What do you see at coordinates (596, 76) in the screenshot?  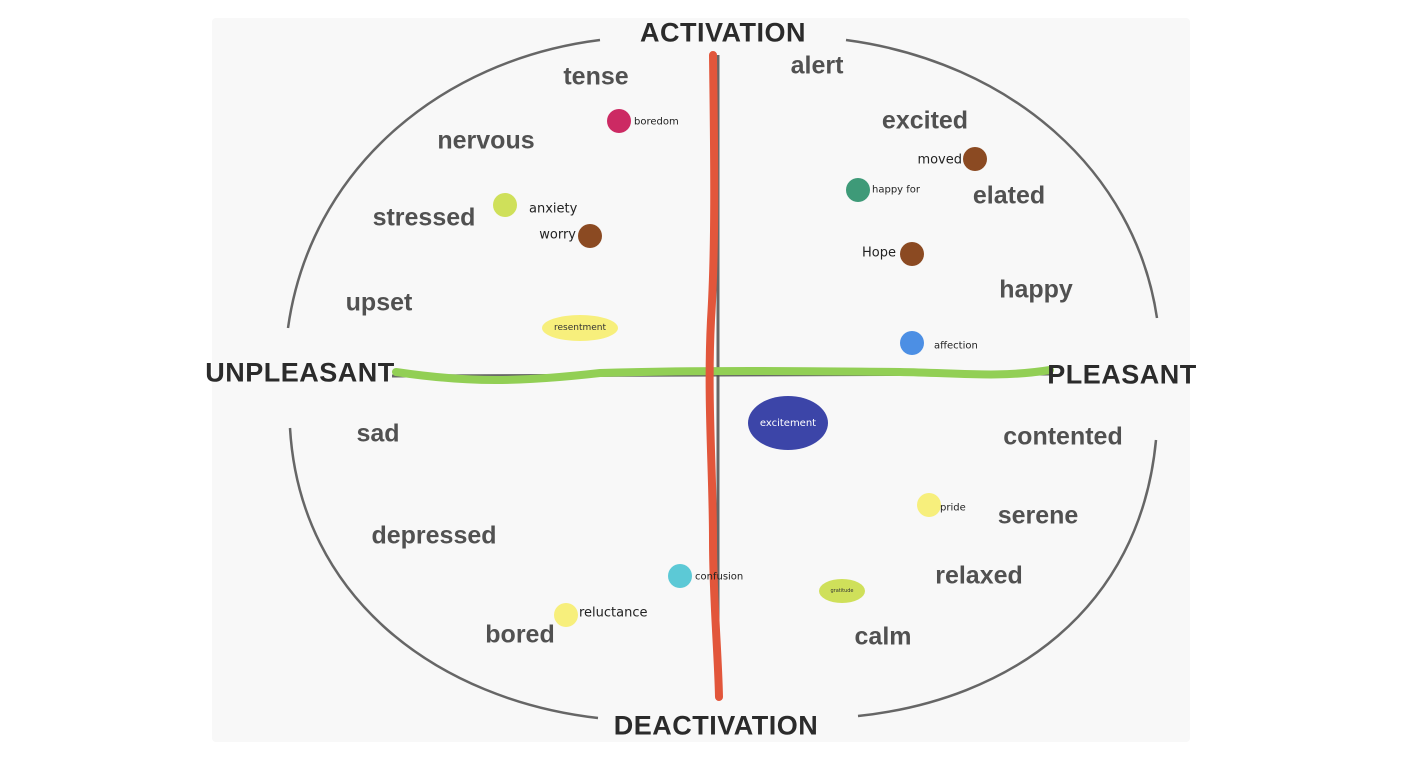 I see `word-tense: tense` at bounding box center [596, 76].